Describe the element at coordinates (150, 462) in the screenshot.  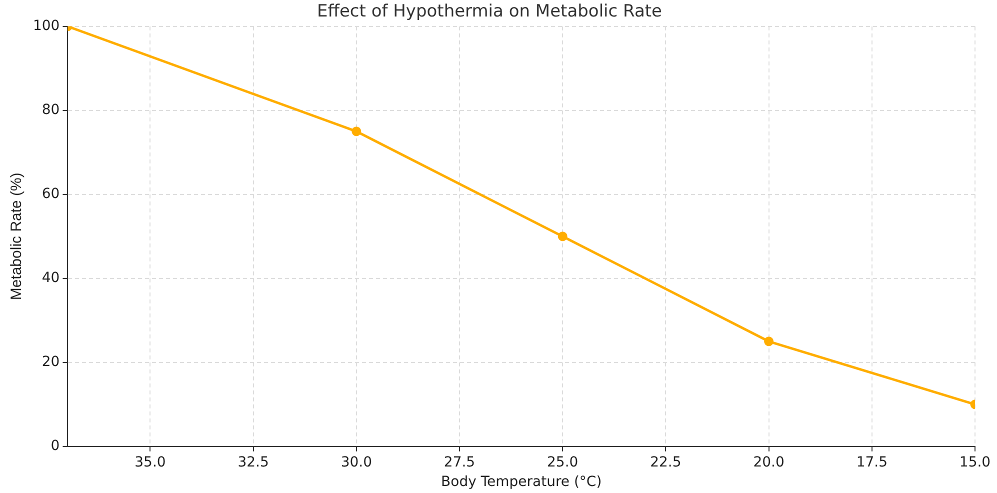
I see `x-tick-label: 35.0` at that location.